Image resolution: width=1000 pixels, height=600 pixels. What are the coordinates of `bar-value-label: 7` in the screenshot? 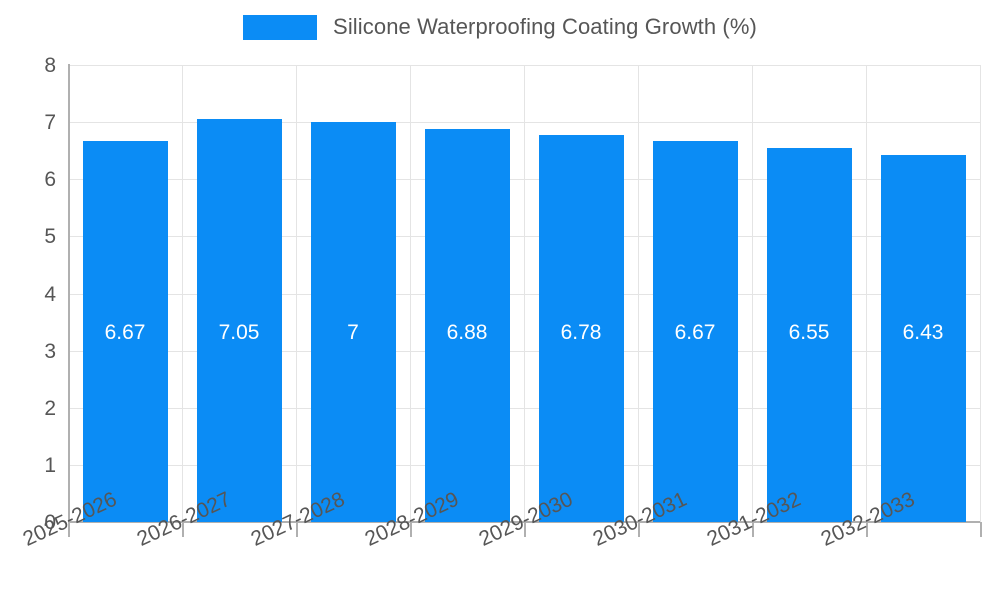 It's located at (353, 332).